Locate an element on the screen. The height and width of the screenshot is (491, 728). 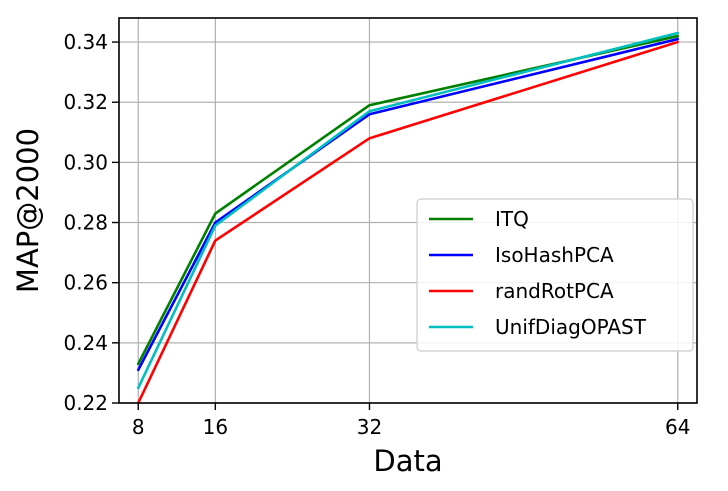
y-tick-label: 0.32 is located at coordinates (85, 102).